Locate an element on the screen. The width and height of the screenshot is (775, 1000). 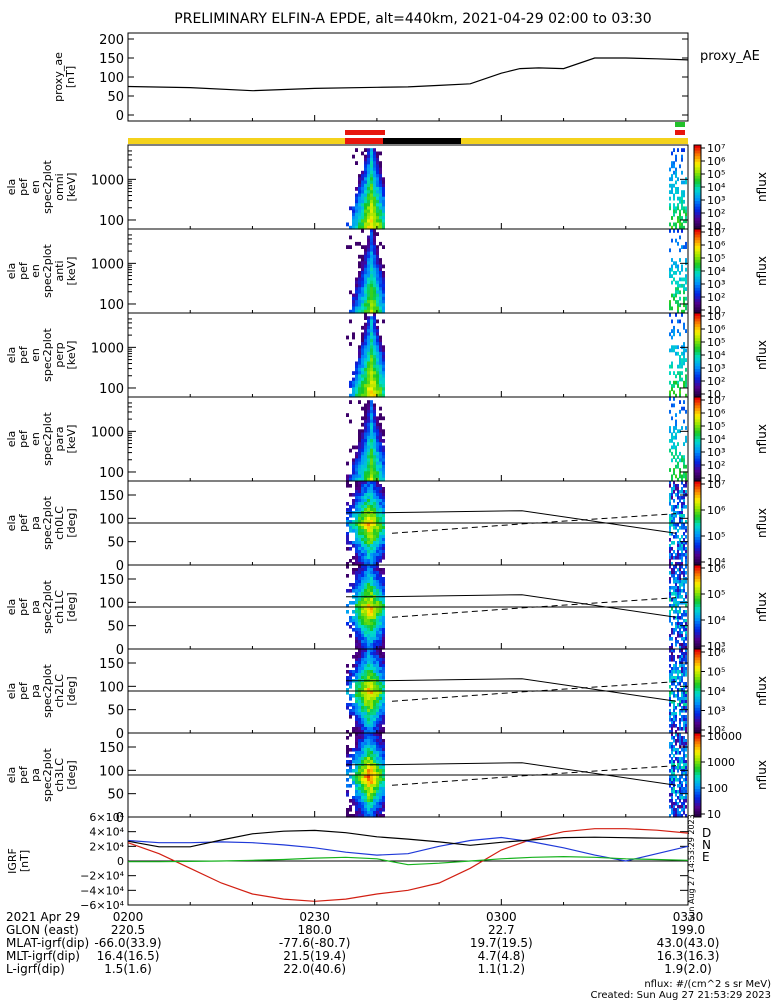
pa-ch0-ylabel-line-4: ch0LC is located at coordinates (59, 523).